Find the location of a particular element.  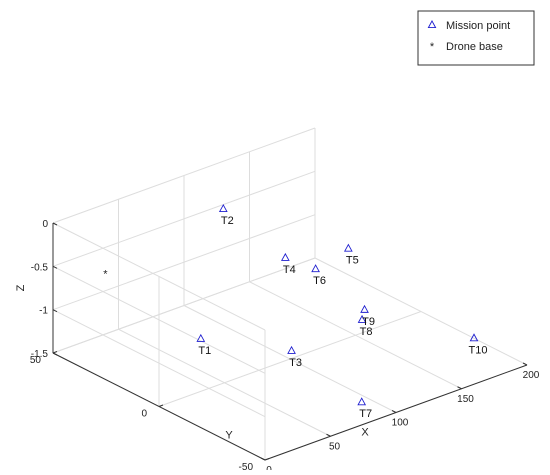

x-tick-label: 100 is located at coordinates (400, 423).